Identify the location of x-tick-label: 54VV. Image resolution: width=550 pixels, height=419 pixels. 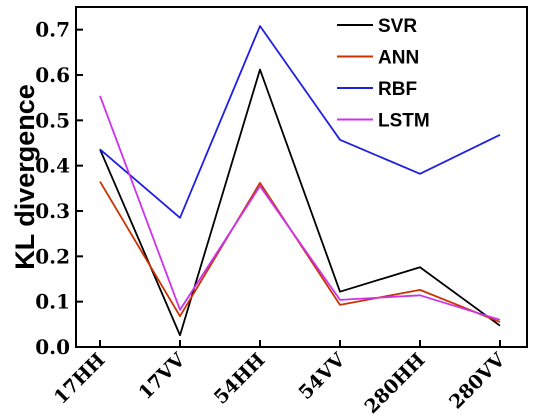
(322, 376).